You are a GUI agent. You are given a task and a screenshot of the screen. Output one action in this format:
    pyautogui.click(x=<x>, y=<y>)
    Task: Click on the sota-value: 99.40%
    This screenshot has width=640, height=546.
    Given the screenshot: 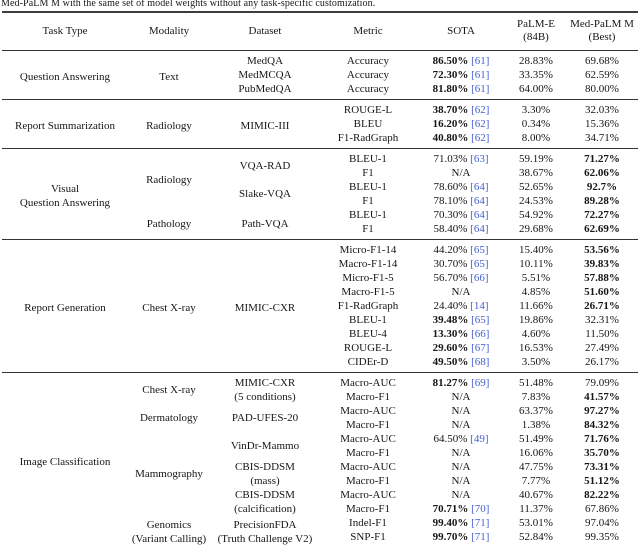 What is the action you would take?
    pyautogui.click(x=450, y=523)
    